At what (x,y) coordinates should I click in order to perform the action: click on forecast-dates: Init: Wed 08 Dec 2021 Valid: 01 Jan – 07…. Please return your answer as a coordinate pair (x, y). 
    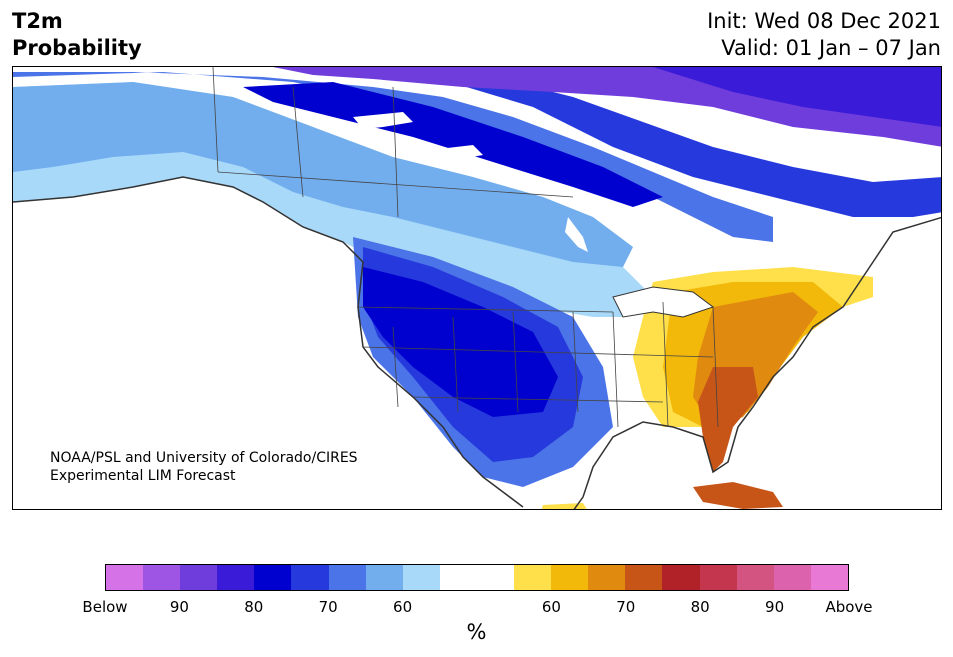
    Looking at the image, I should click on (824, 35).